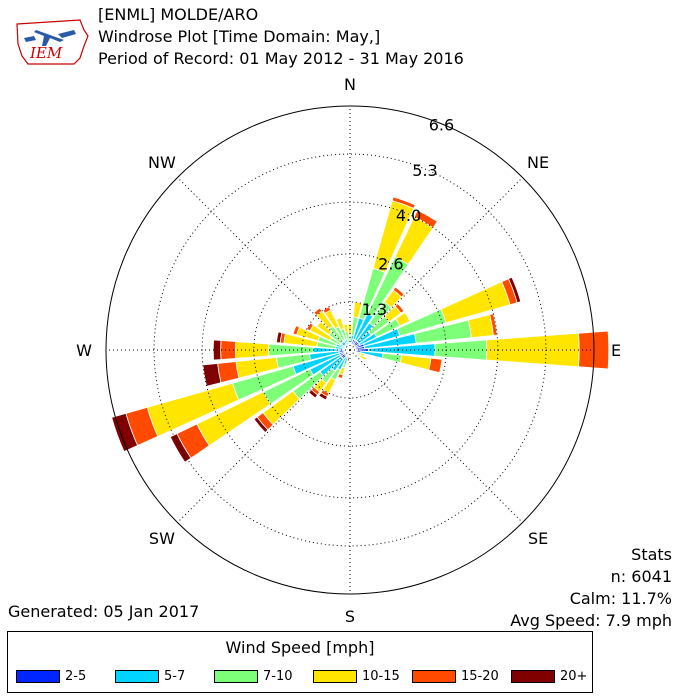  Describe the element at coordinates (480, 676) in the screenshot. I see `legend-label: 15-20` at that location.